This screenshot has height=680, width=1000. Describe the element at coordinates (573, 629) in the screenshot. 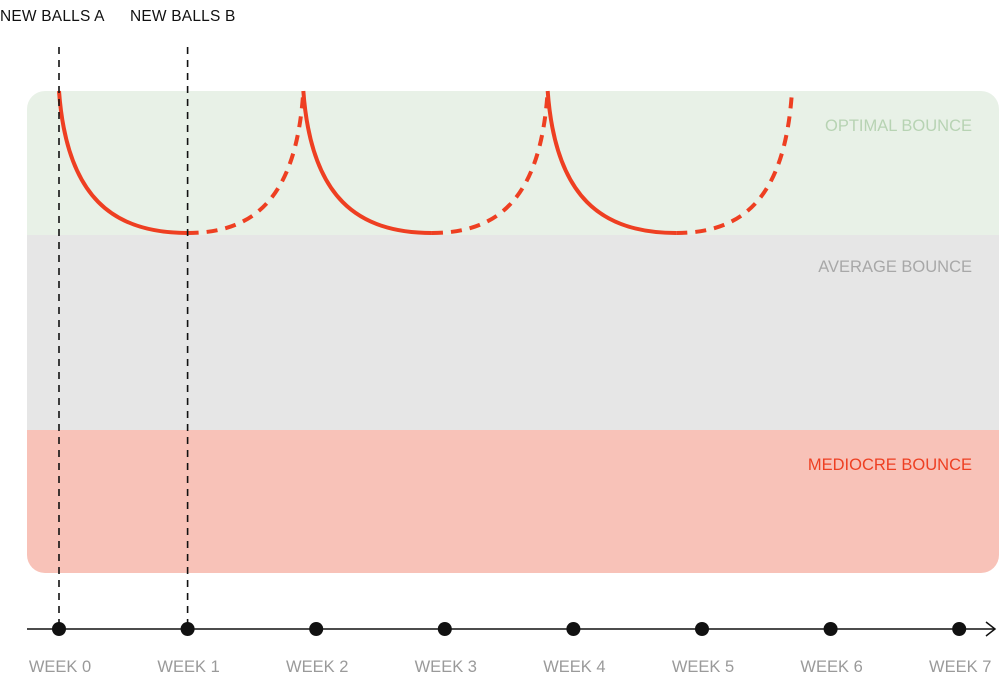

I see `week-4-dot` at that location.